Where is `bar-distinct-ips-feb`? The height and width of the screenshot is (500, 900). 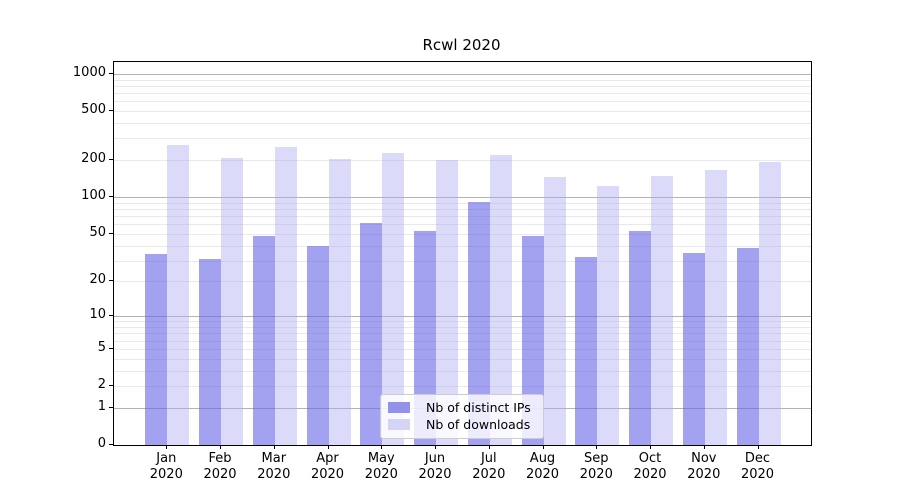 bar-distinct-ips-feb is located at coordinates (210, 351).